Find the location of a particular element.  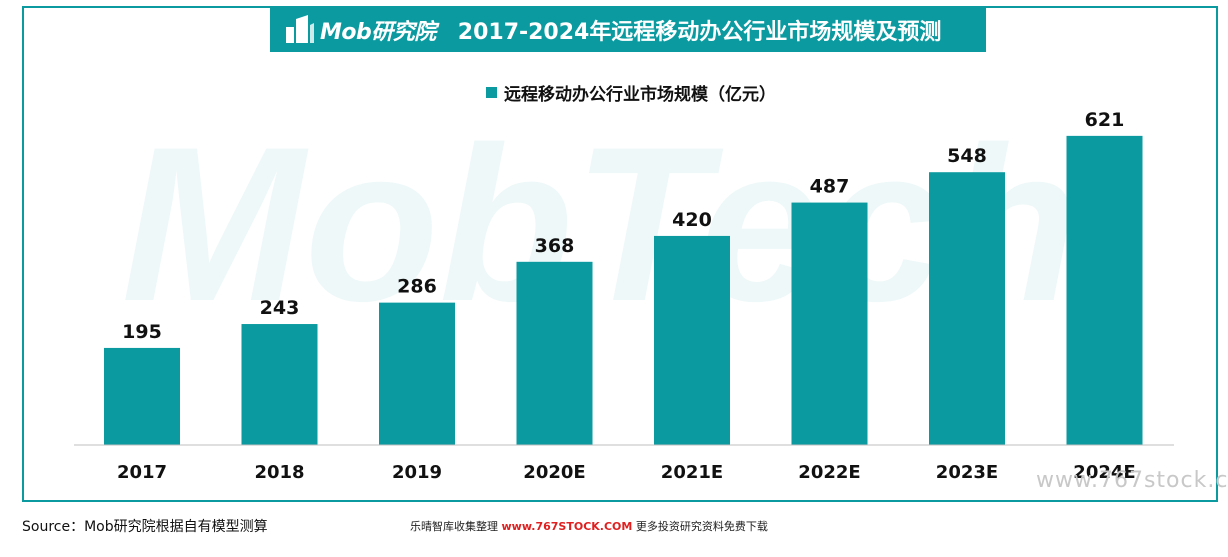

brand-name: Mob研究院 is located at coordinates (378, 32).